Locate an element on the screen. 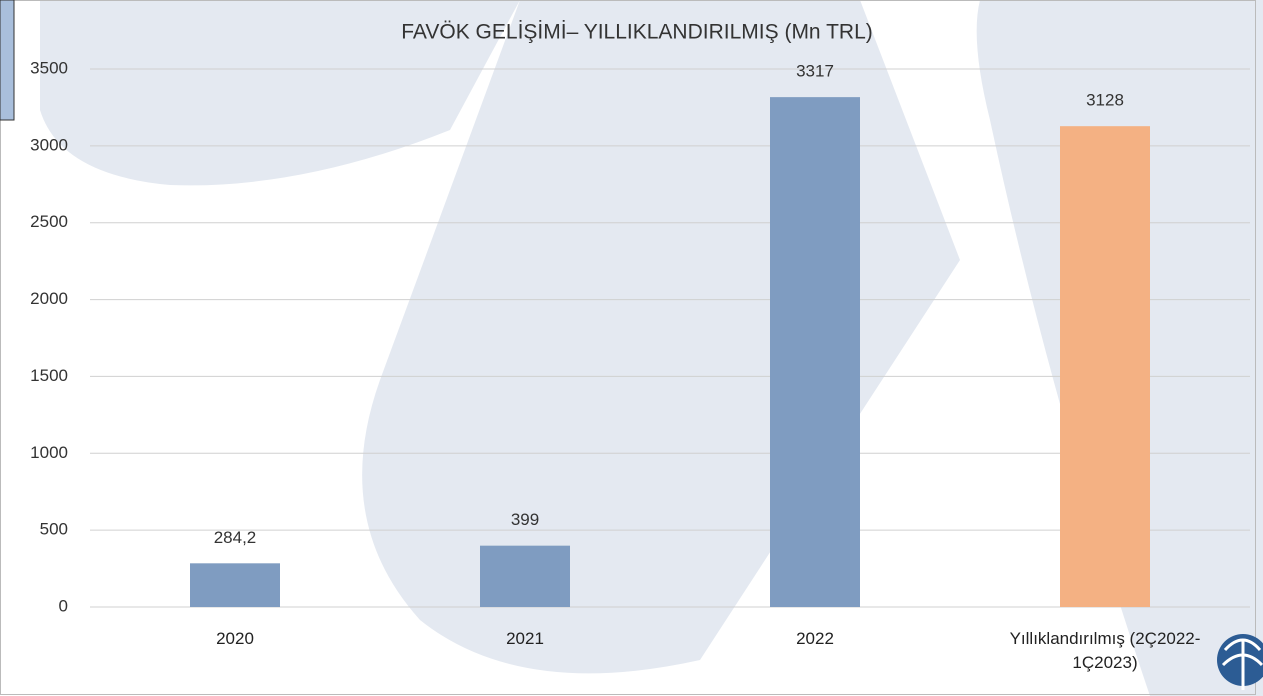 The image size is (1263, 696). corner-box is located at coordinates (7, 60).